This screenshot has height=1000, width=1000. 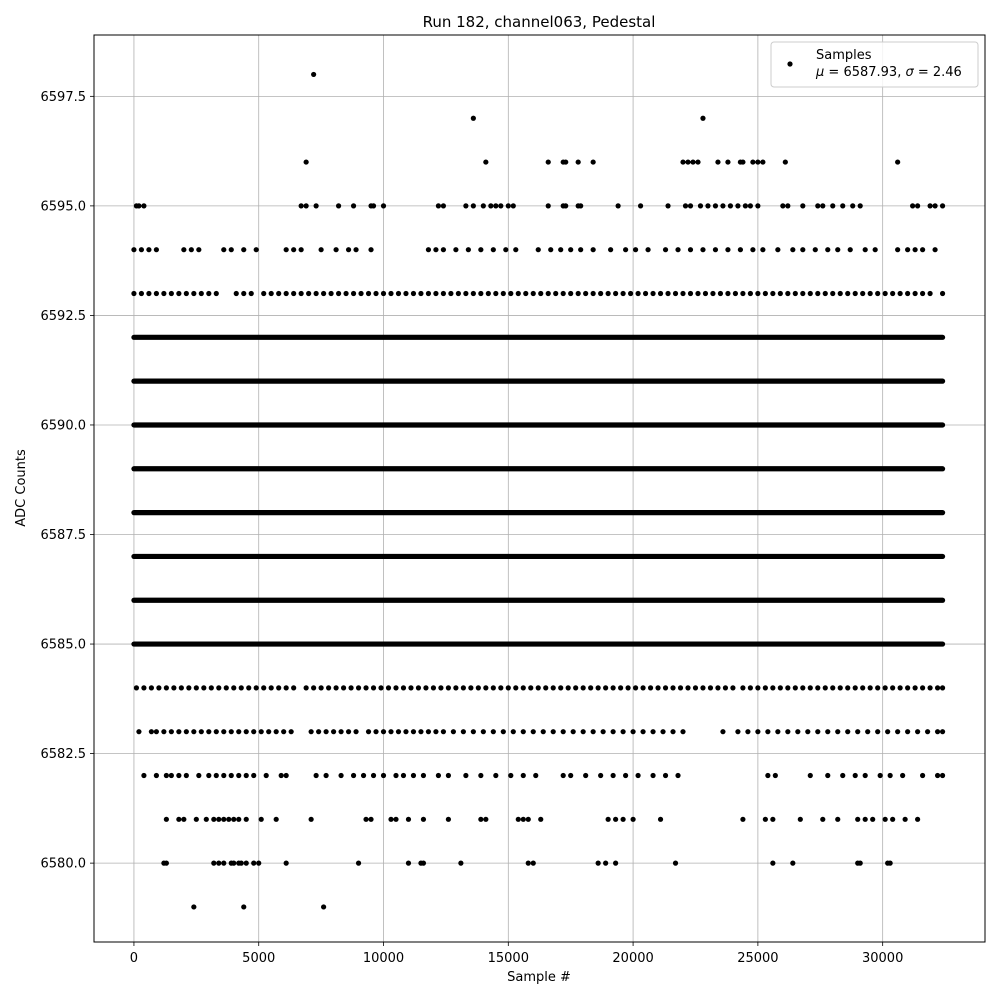 What do you see at coordinates (383, 958) in the screenshot?
I see `x-tick-label: 10000` at bounding box center [383, 958].